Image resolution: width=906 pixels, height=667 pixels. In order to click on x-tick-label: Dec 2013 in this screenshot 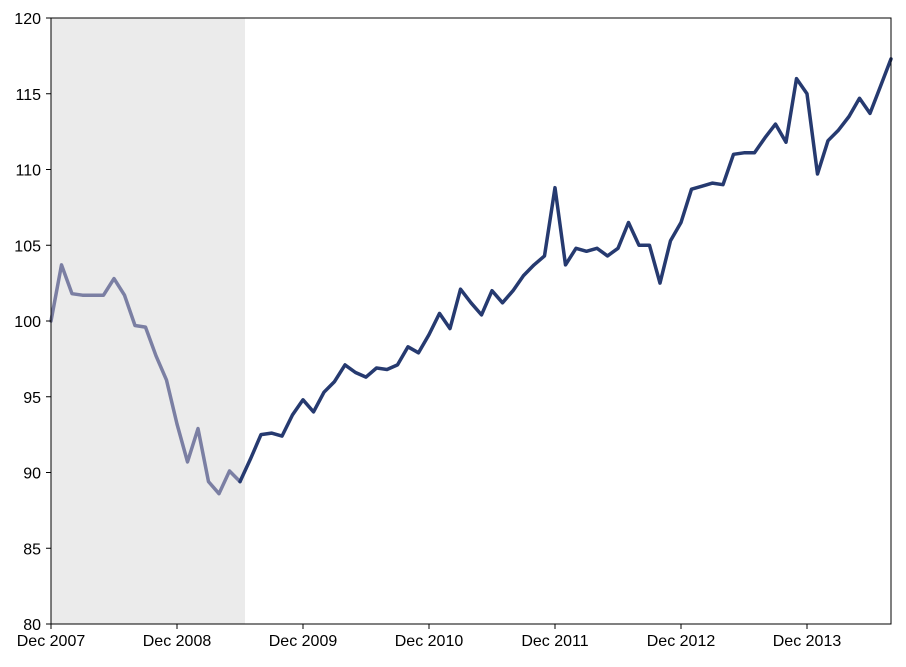, I will do `click(807, 641)`.